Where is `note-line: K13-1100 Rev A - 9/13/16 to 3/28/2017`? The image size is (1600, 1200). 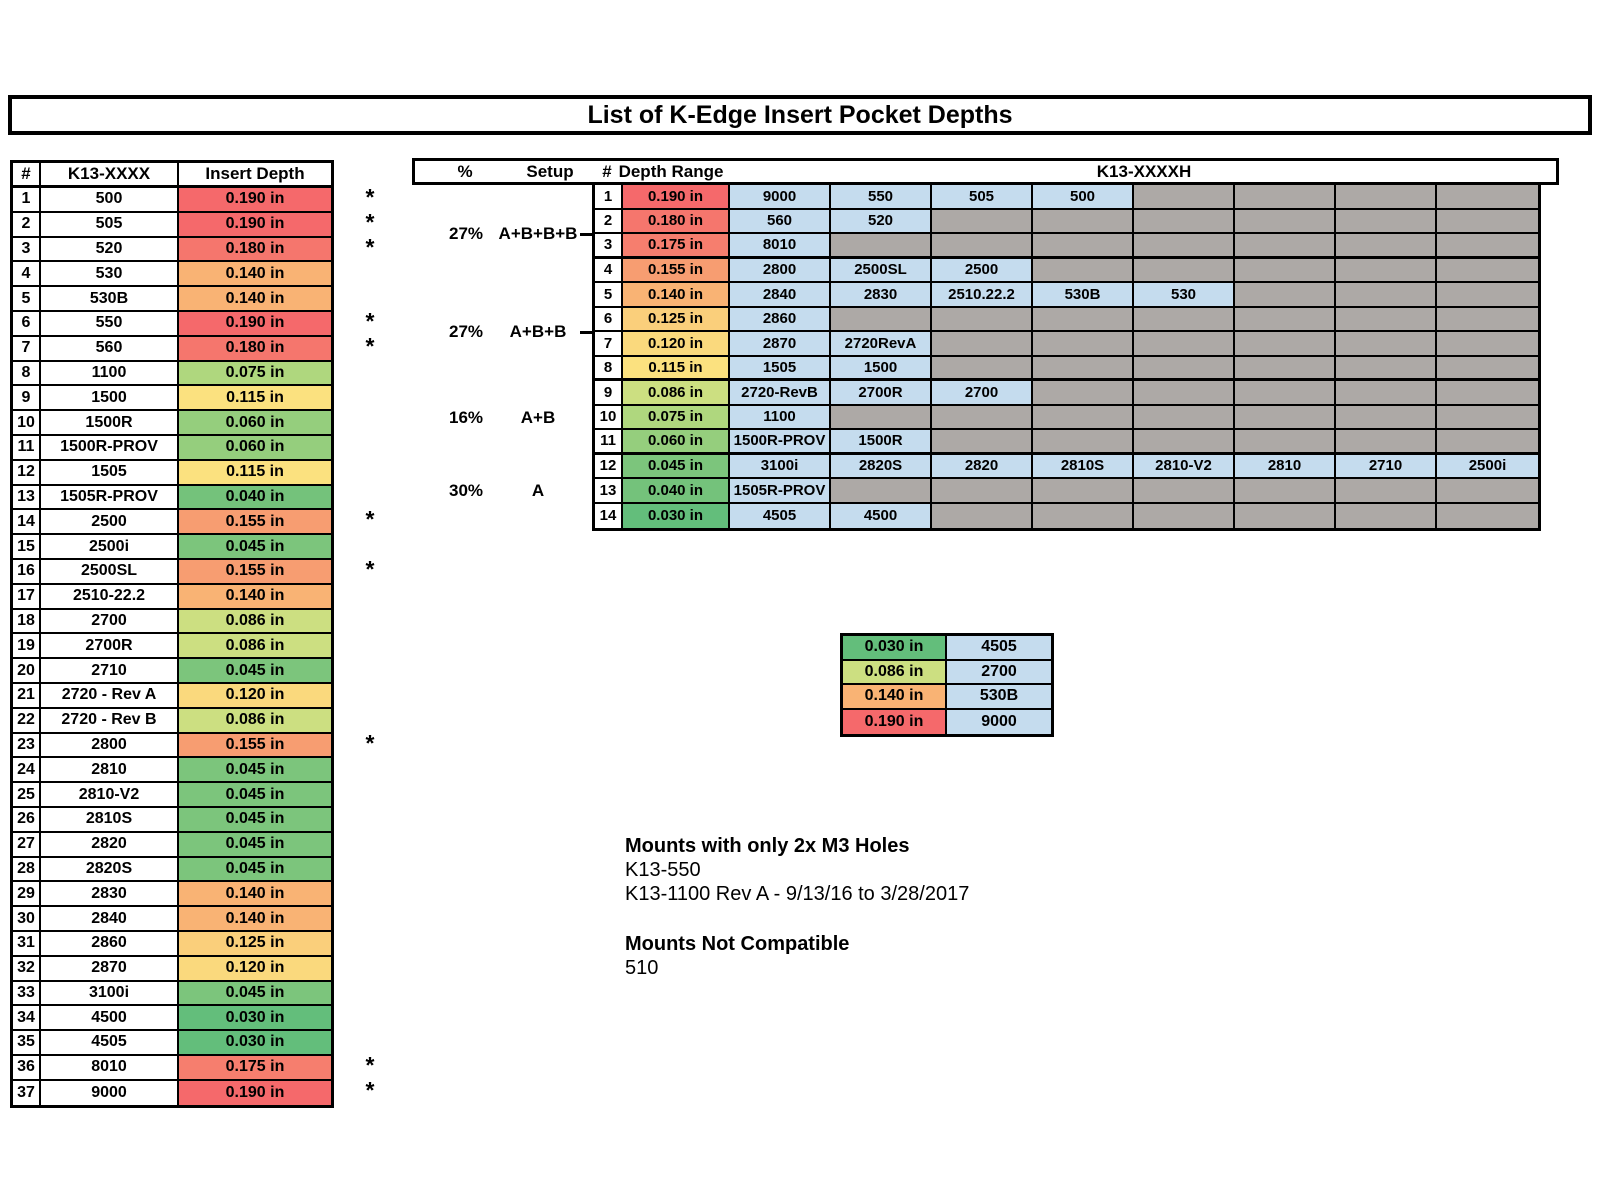 note-line: K13-1100 Rev A - 9/13/16 to 3/28/2017 is located at coordinates (797, 894).